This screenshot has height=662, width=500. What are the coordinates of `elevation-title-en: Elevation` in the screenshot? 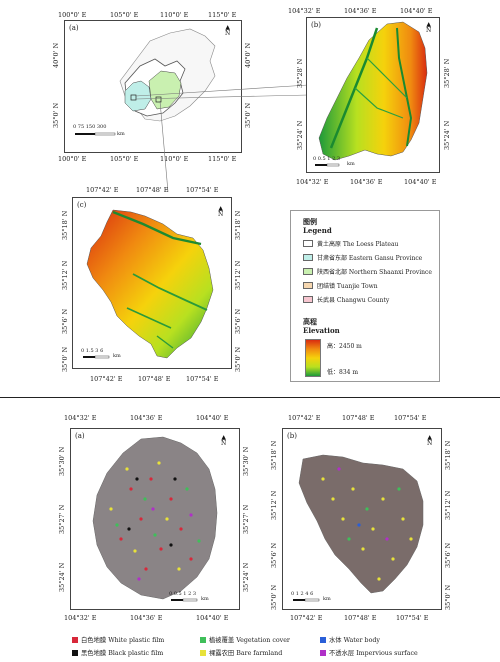 It's located at (321, 330).